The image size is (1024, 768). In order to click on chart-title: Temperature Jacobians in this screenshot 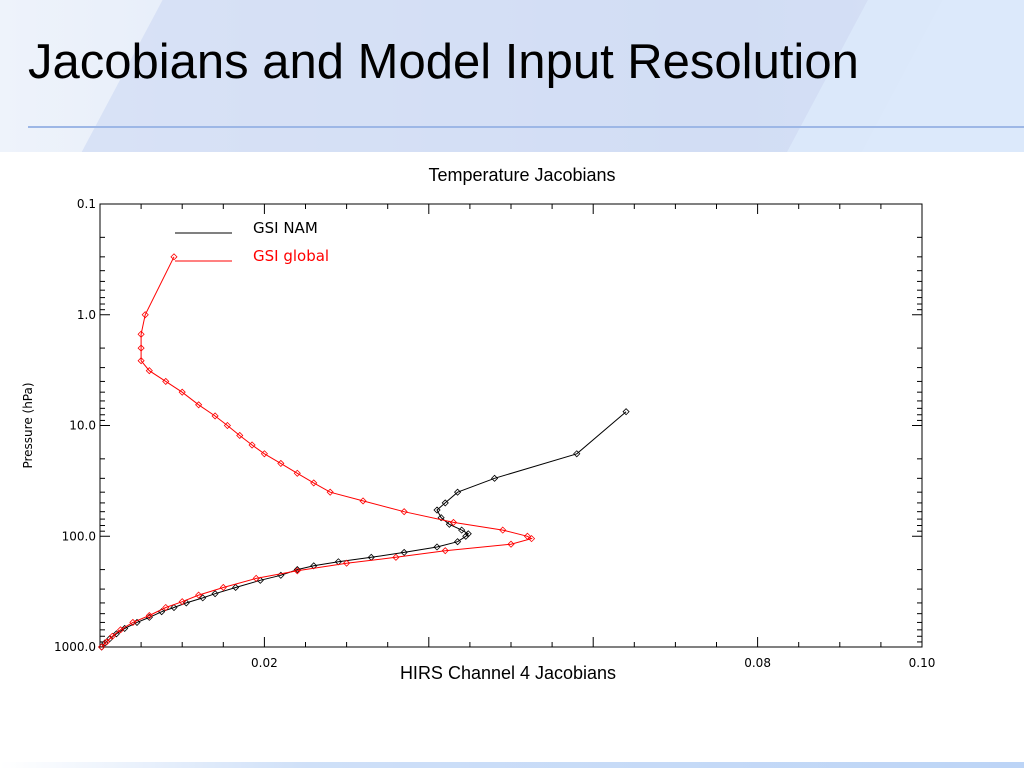, I will do `click(522, 175)`.